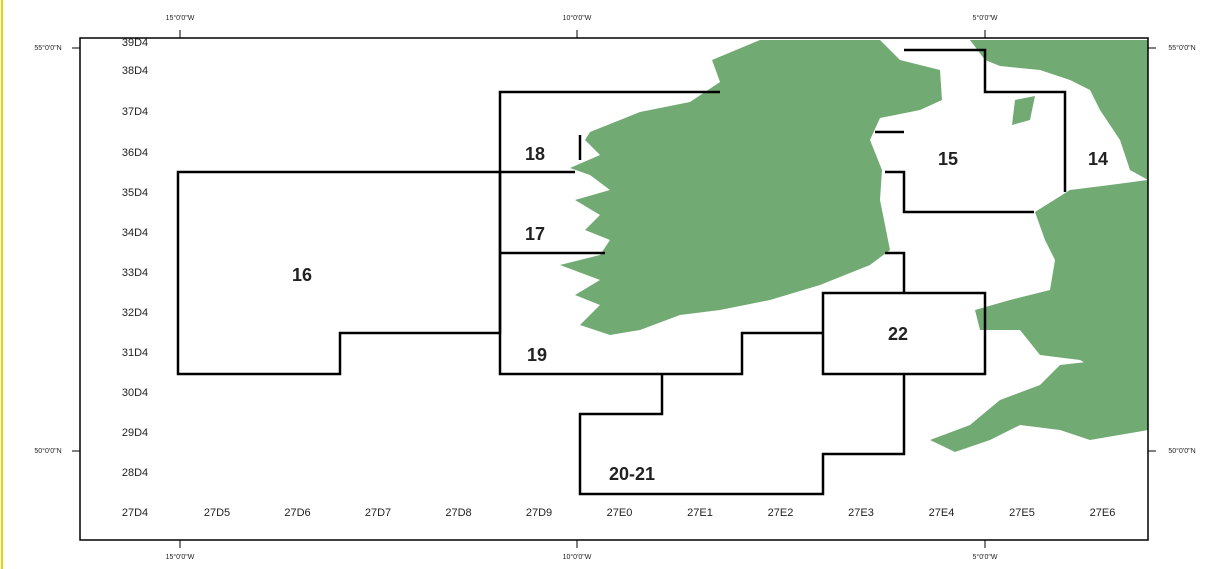 The image size is (1221, 569). I want to click on rectangle-label: 27D6, so click(297, 513).